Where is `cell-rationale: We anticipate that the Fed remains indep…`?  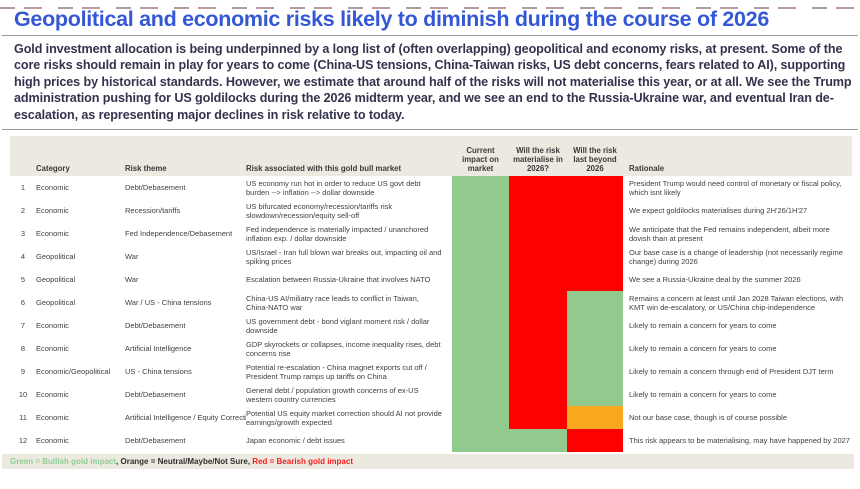
cell-rationale: We anticipate that the Fed remains indep… is located at coordinates (729, 233).